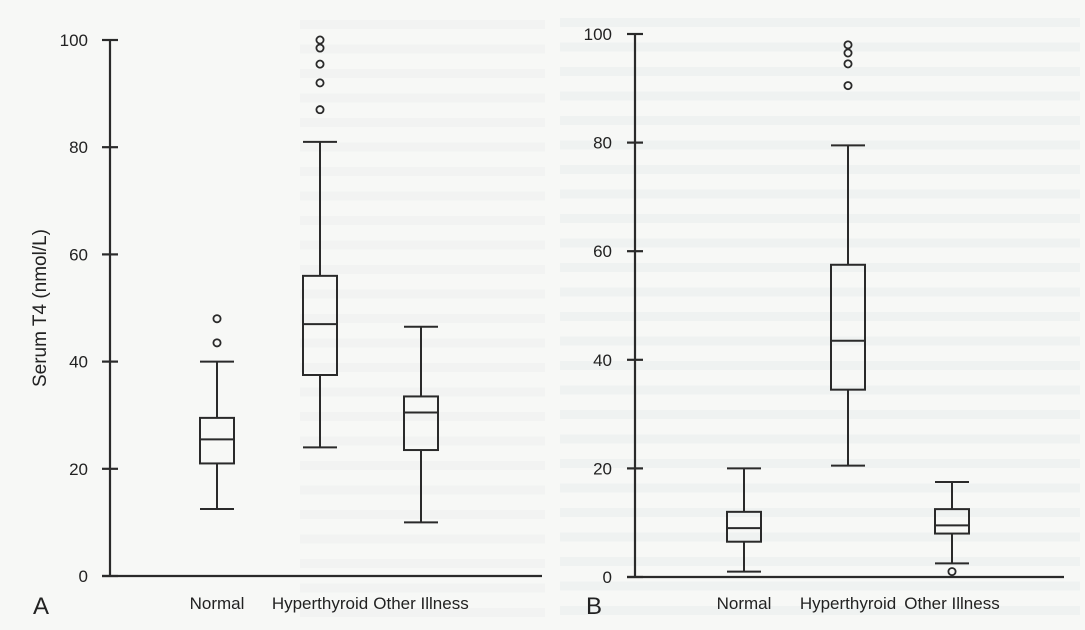 This screenshot has height=630, width=1085. I want to click on panel-label: B, so click(594, 606).